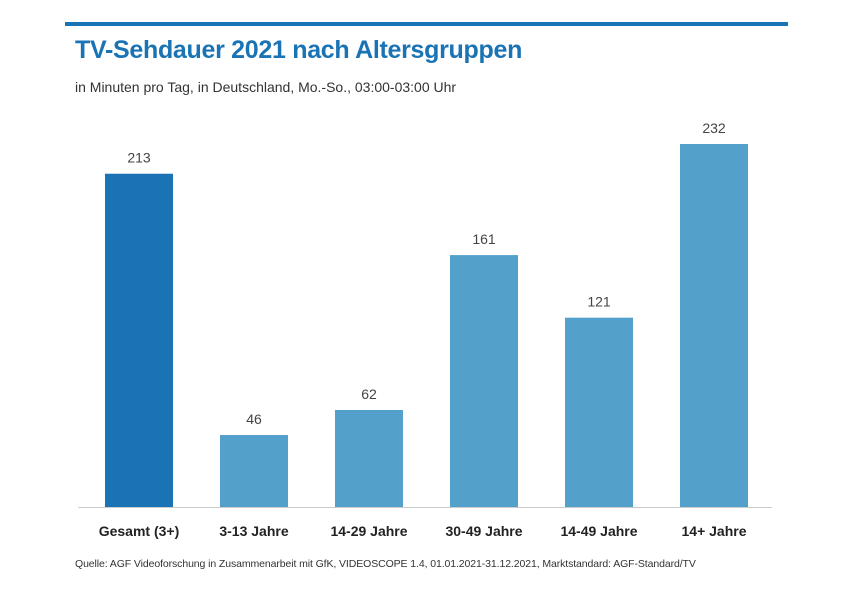 The image size is (850, 604). I want to click on category-label-0: Gesamt (3+), so click(139, 531).